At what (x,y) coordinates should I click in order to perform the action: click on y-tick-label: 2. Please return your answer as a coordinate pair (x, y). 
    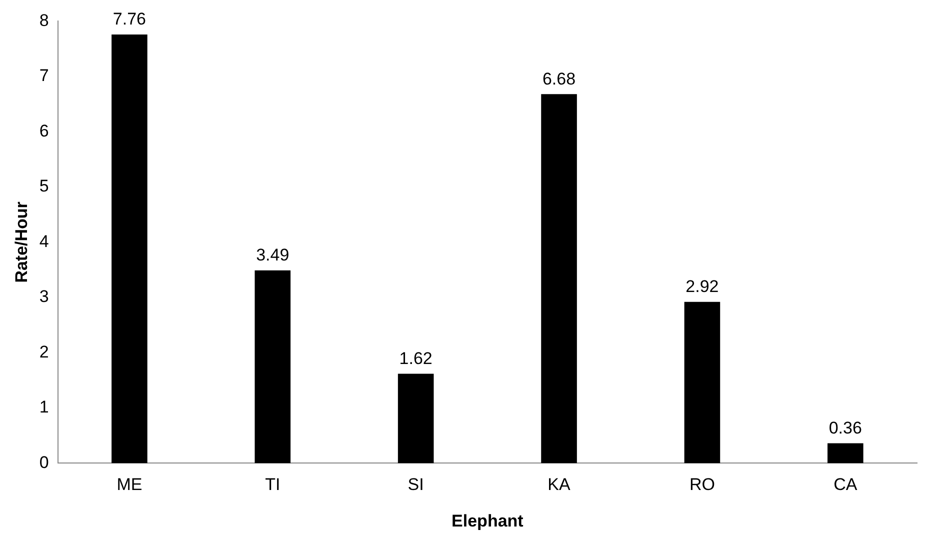
    Looking at the image, I should click on (44, 352).